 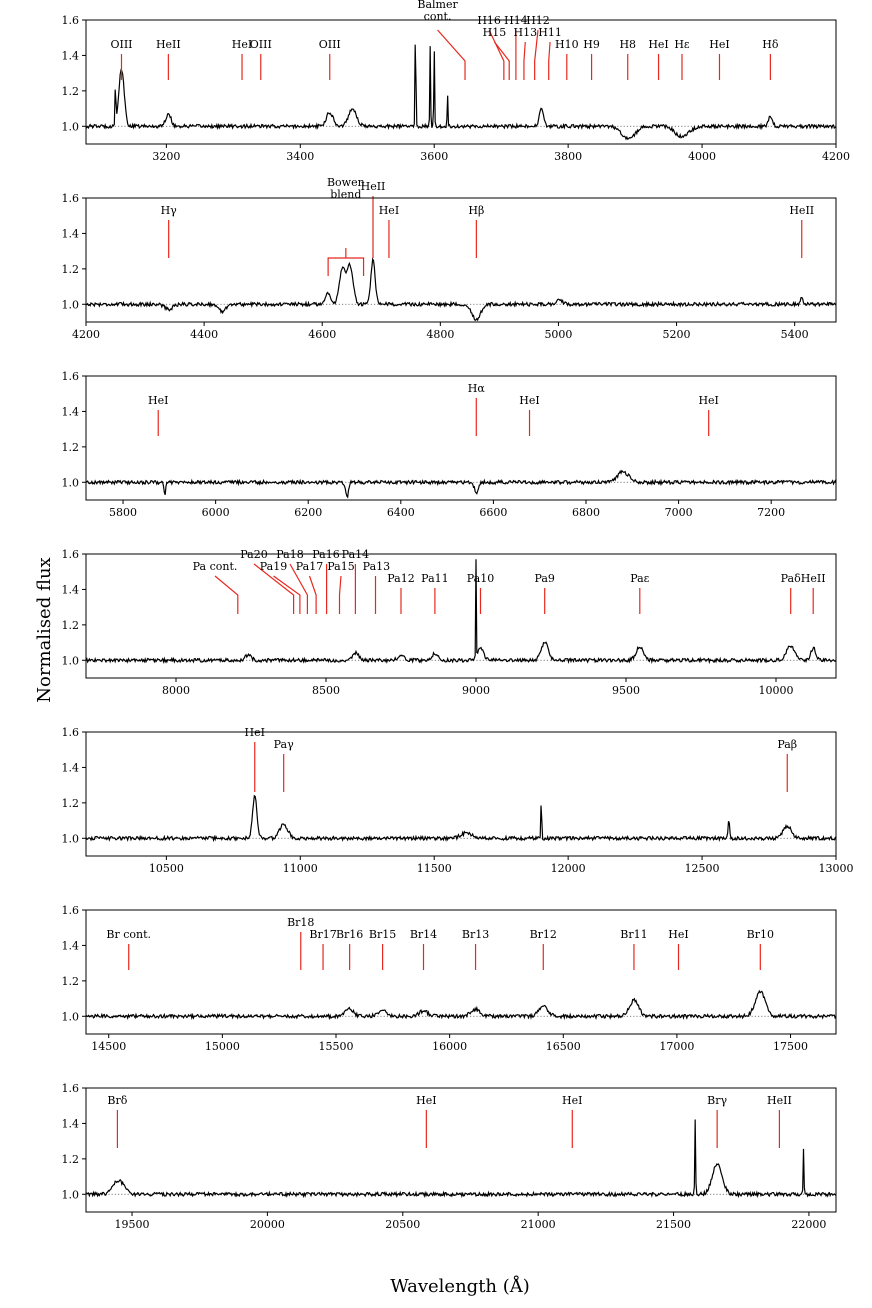 What do you see at coordinates (808, 1224) in the screenshot?
I see `x-tick-label: 22000` at bounding box center [808, 1224].